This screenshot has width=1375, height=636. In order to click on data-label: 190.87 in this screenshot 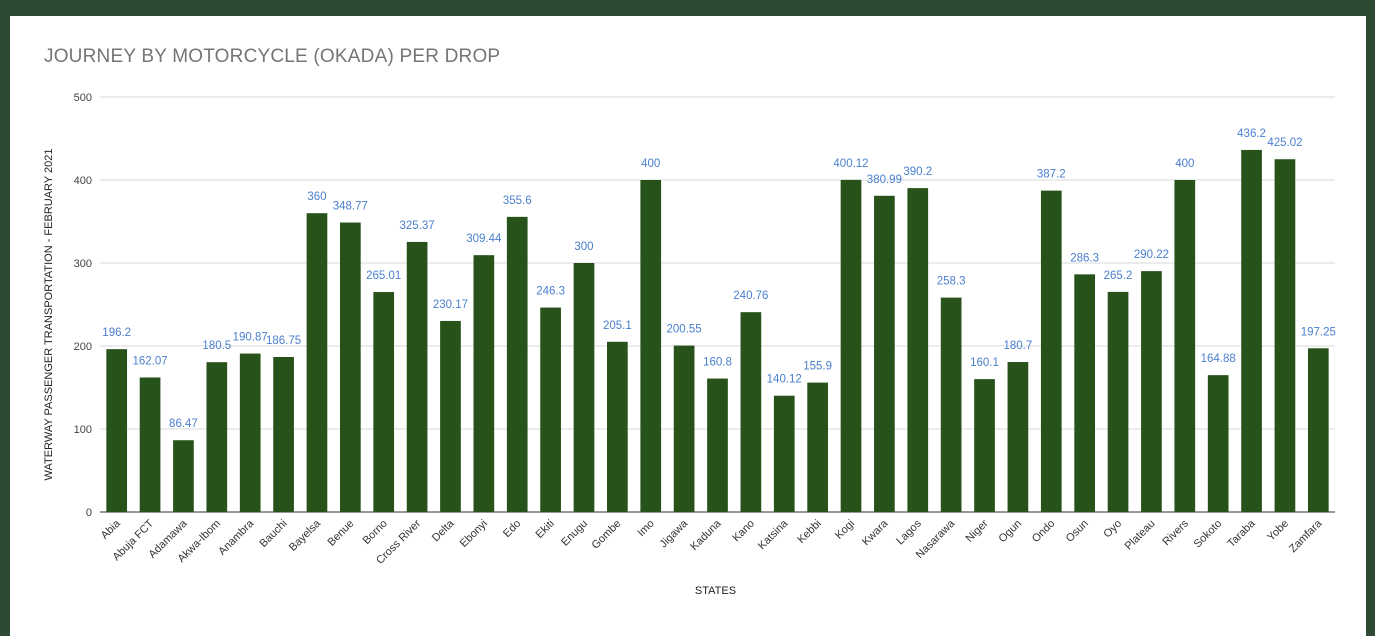, I will do `click(250, 338)`.